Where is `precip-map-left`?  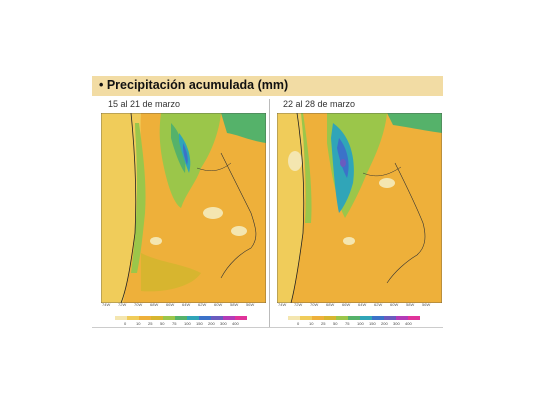 precip-map-left is located at coordinates (183, 208).